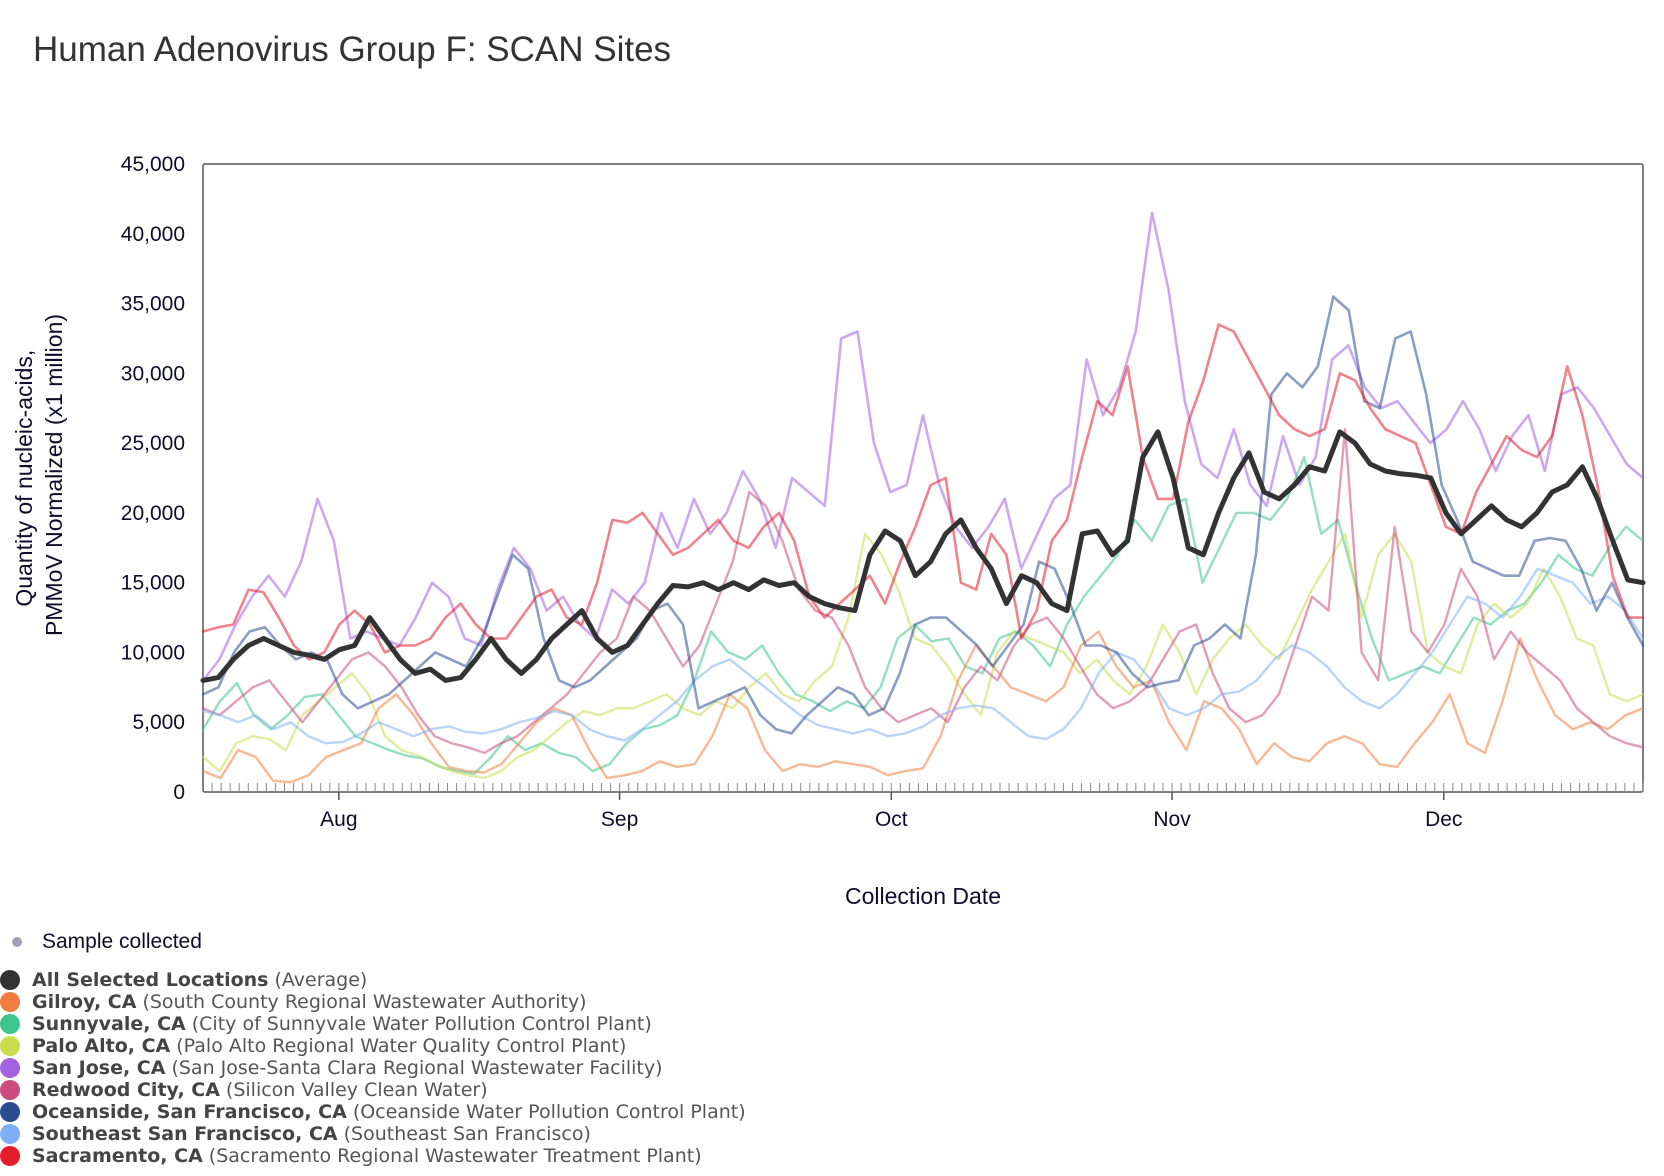 This screenshot has width=1664, height=1176. I want to click on x-tick-label: Sep, so click(619, 819).